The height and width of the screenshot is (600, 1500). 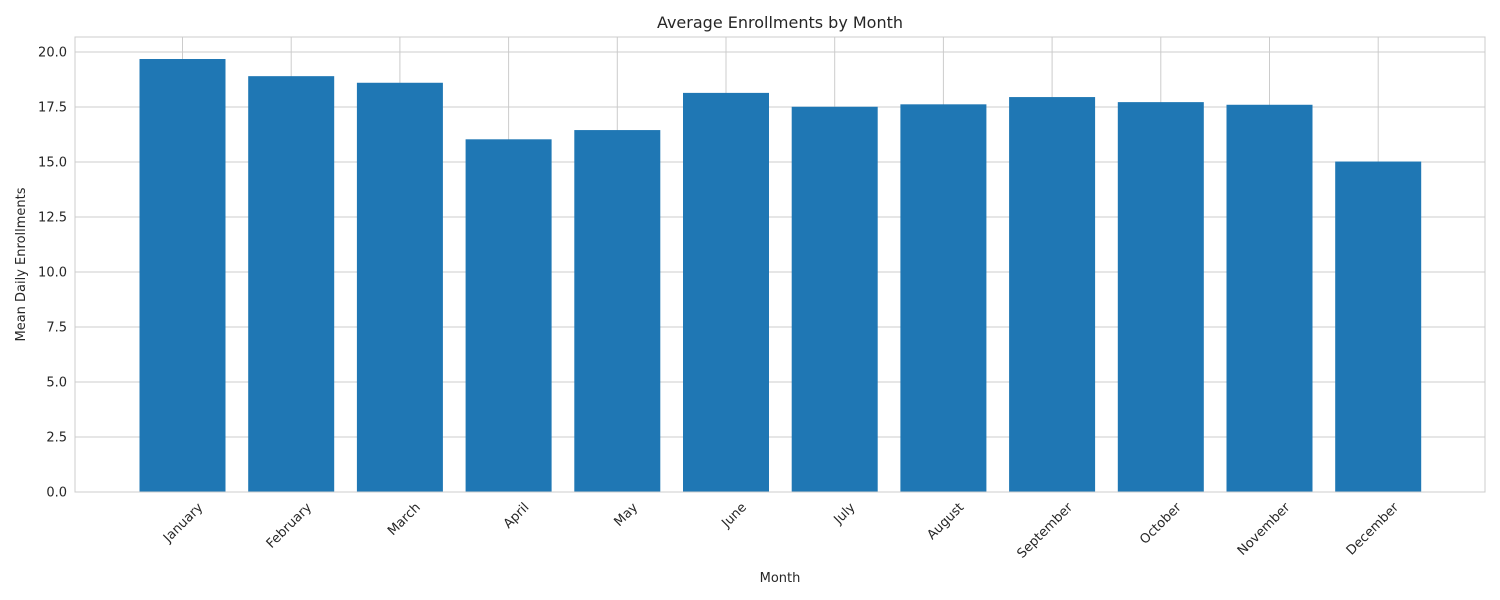 What do you see at coordinates (627, 515) in the screenshot?
I see `x-tick-label-may: May` at bounding box center [627, 515].